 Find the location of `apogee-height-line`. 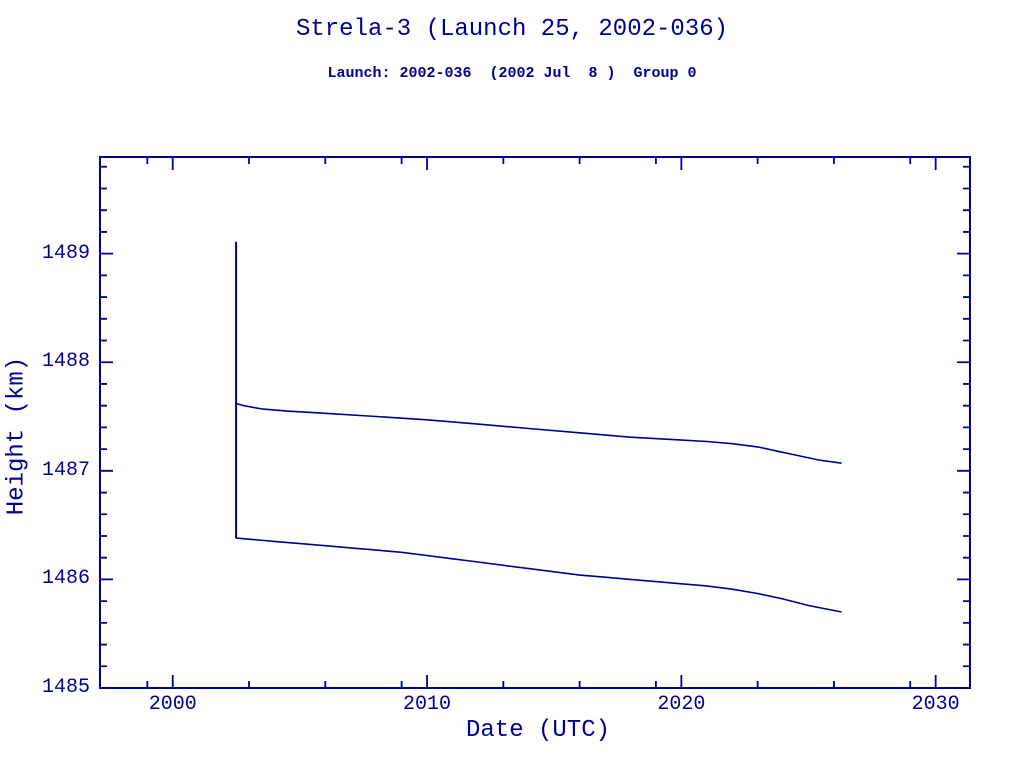

apogee-height-line is located at coordinates (538, 433).